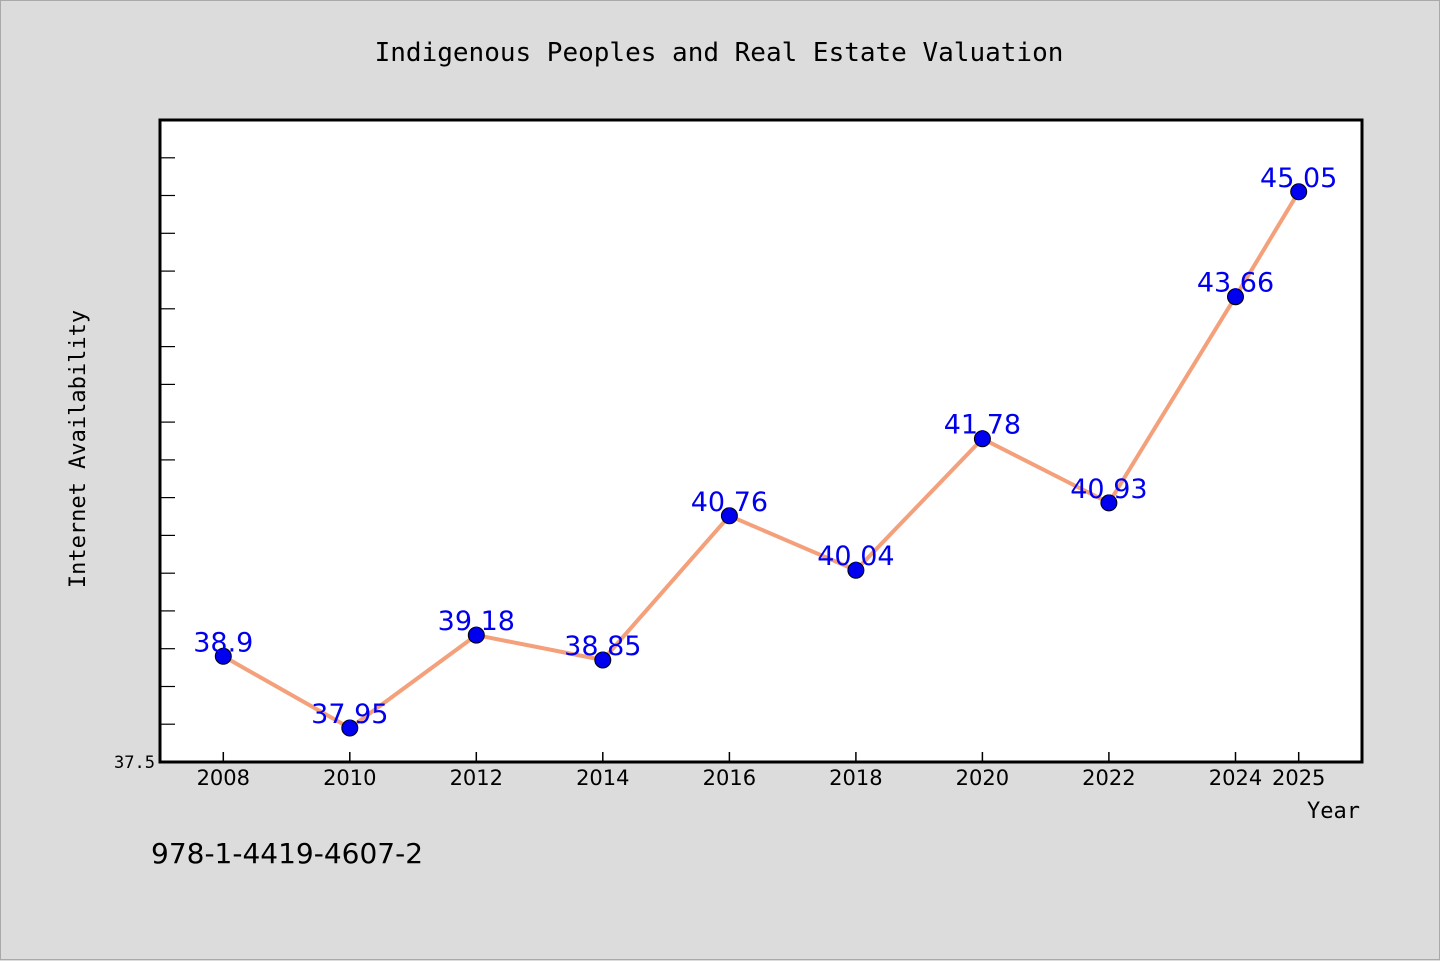 This screenshot has width=1440, height=961. What do you see at coordinates (729, 778) in the screenshot?
I see `x-tick-label: 2016` at bounding box center [729, 778].